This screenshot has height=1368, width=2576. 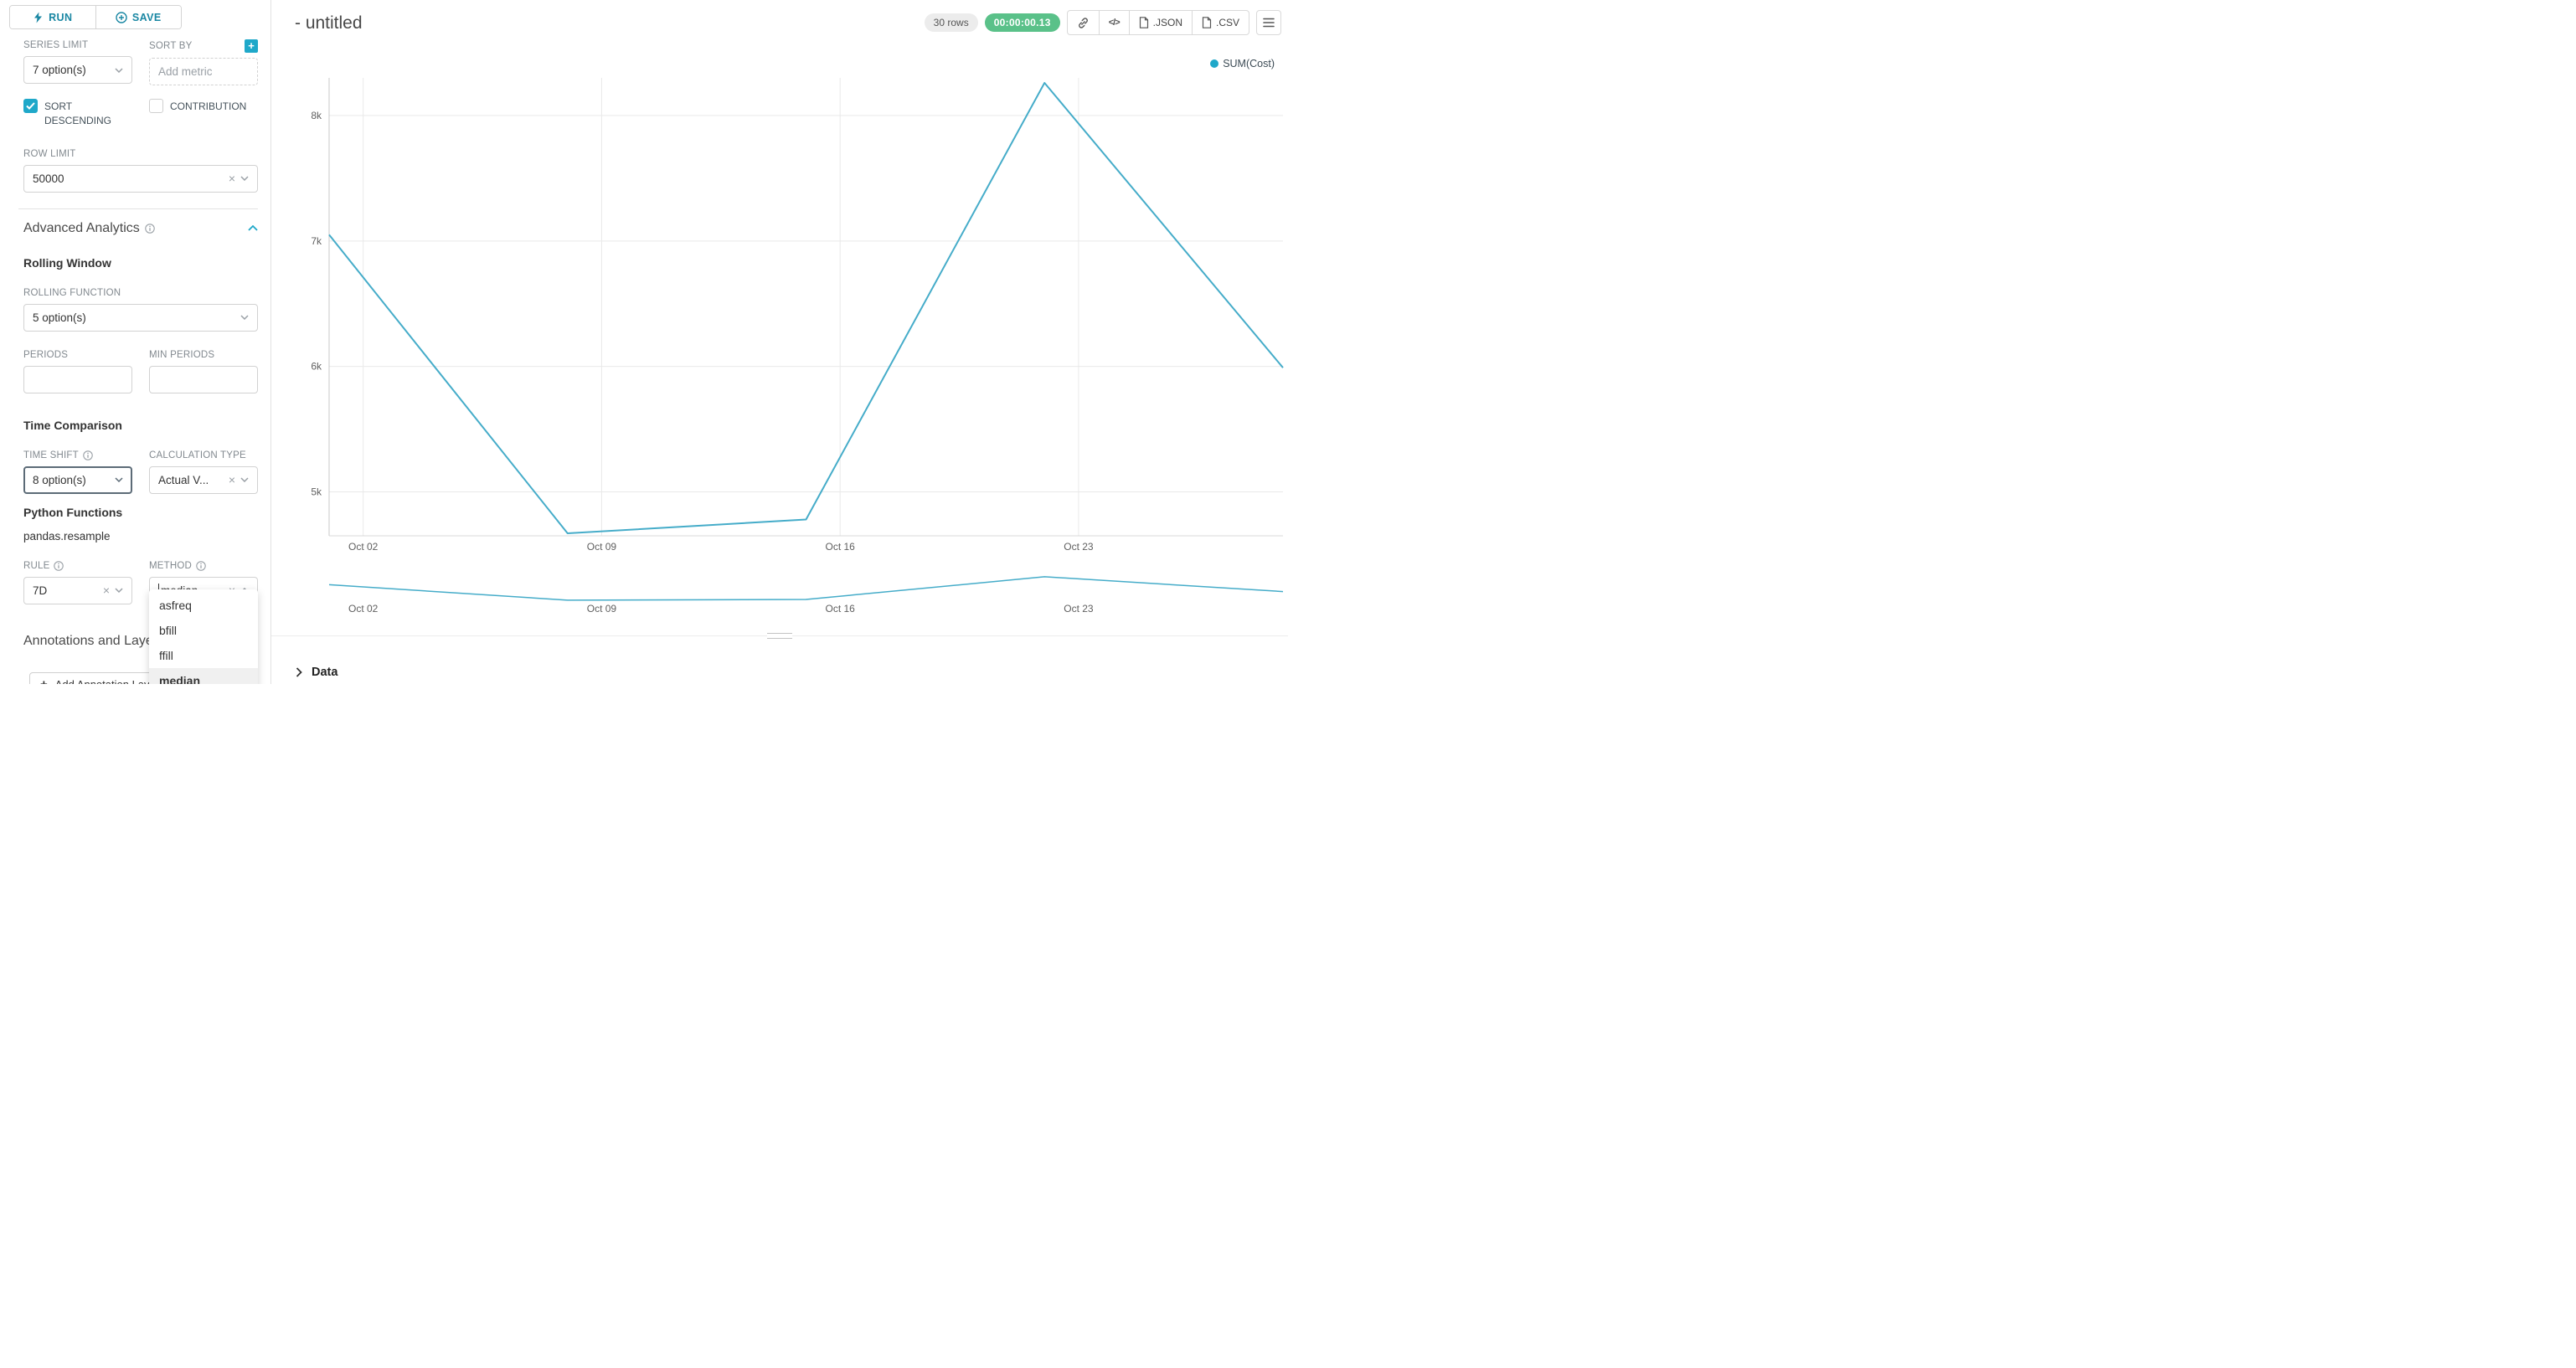 What do you see at coordinates (77, 566) in the screenshot?
I see `rule-label: RULE` at bounding box center [77, 566].